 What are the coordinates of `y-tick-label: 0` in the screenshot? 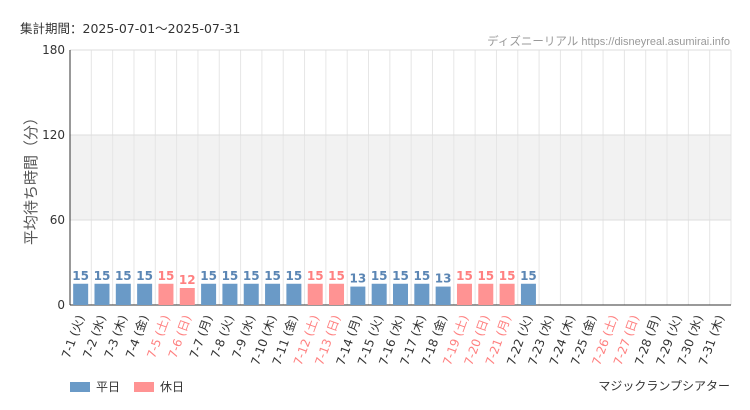 It's located at (61, 305).